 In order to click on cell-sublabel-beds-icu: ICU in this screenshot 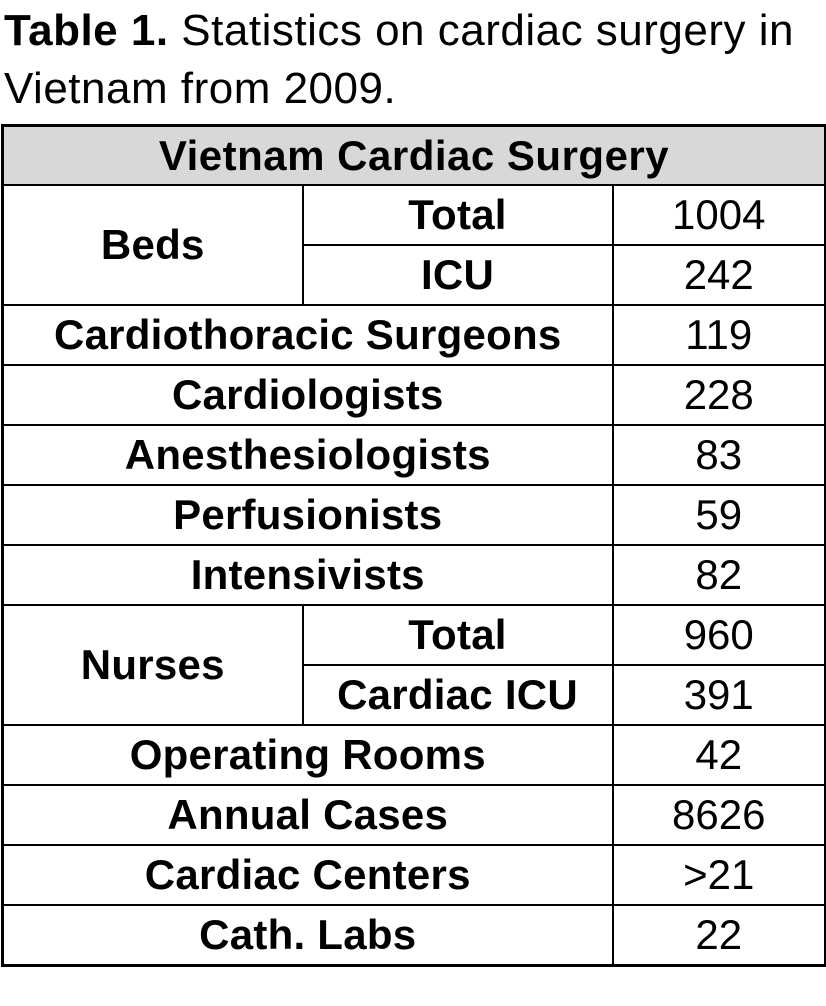, I will do `click(457, 275)`.